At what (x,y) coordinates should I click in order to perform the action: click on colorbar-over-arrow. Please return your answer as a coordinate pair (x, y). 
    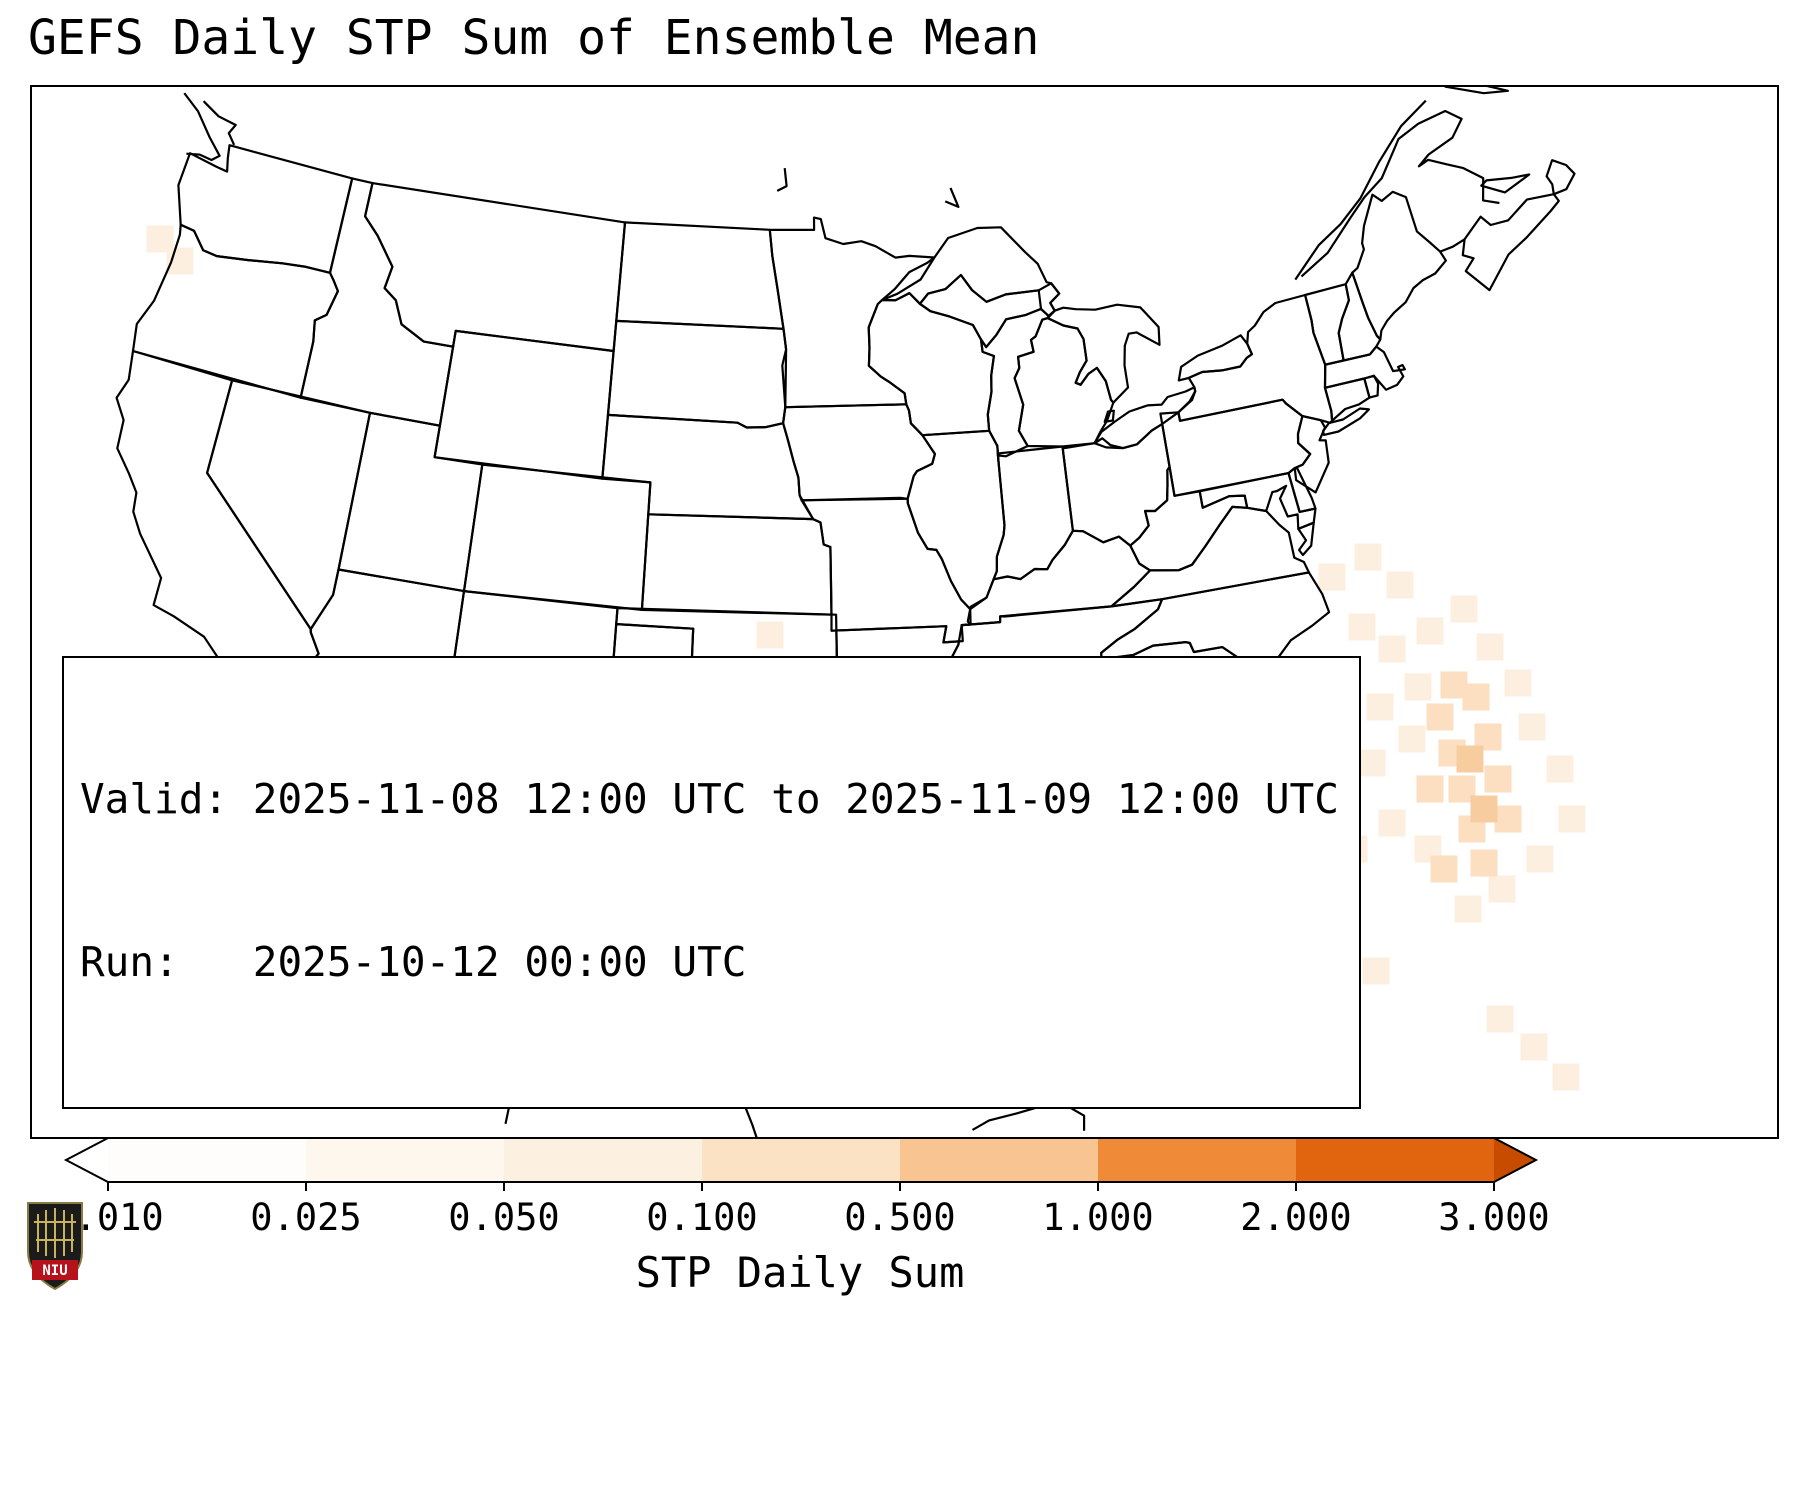
    Looking at the image, I should click on (1515, 1160).